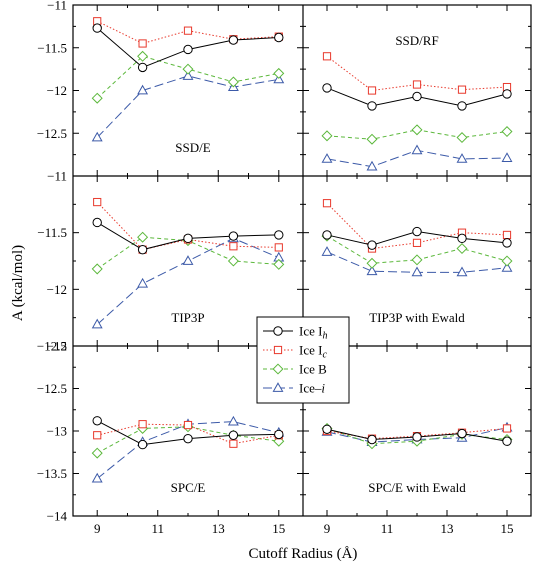 This screenshot has width=548, height=568. What do you see at coordinates (417, 317) in the screenshot?
I see `panel-title: TIP3P with Ewald` at bounding box center [417, 317].